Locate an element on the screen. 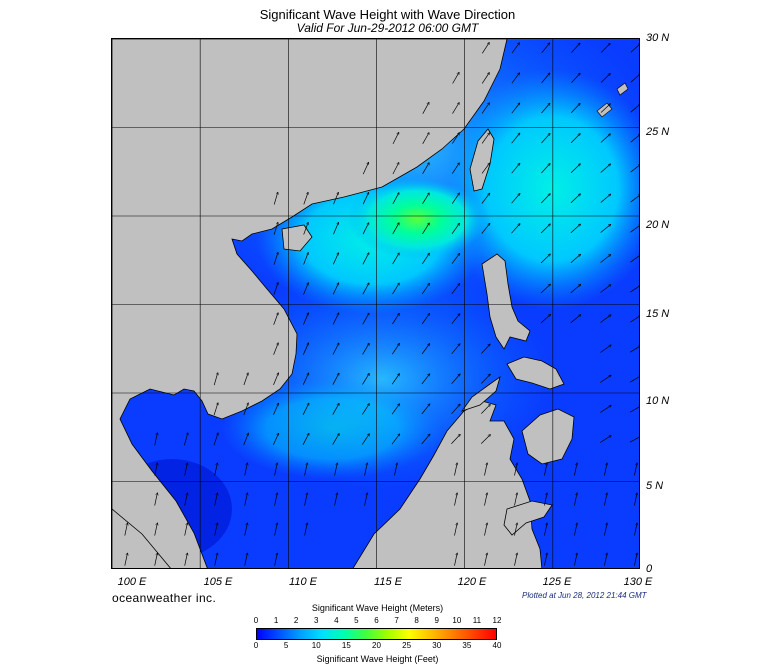  colorbar-feet-tick: 20 is located at coordinates (376, 645).